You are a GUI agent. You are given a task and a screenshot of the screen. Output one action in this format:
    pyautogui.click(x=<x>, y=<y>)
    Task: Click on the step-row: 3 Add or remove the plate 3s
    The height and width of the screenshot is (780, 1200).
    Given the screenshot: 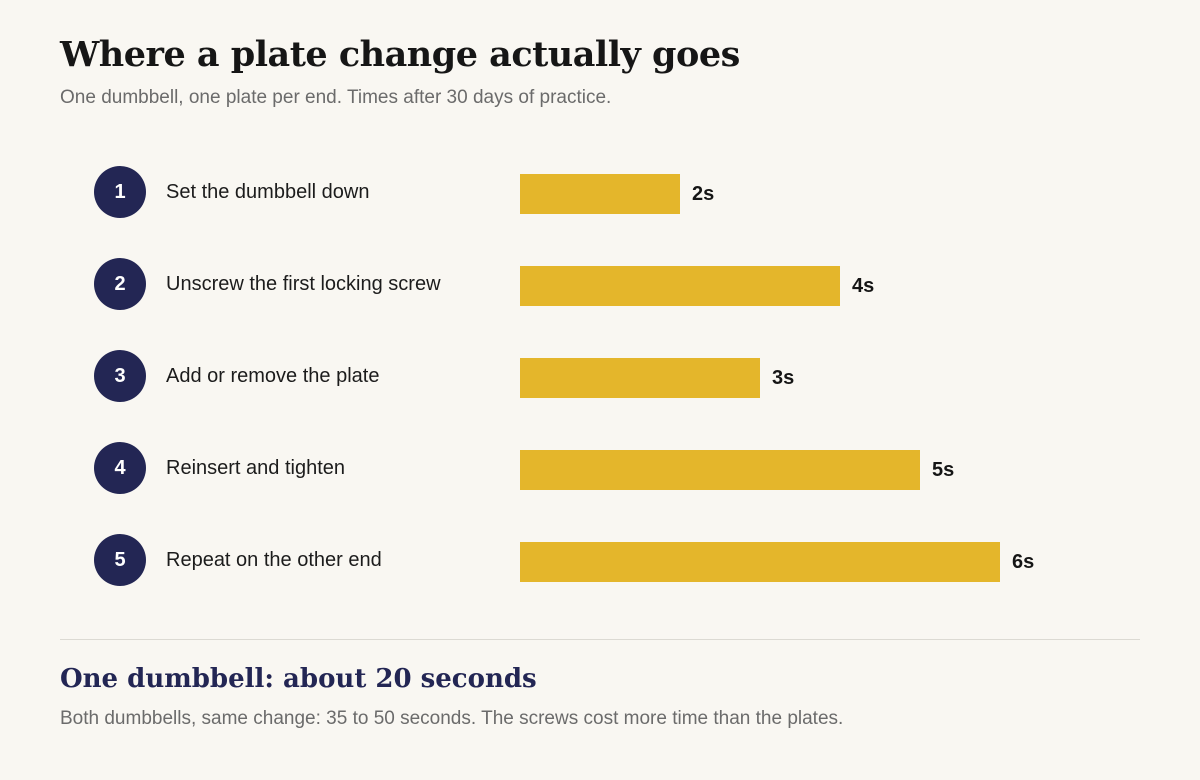 What is the action you would take?
    pyautogui.click(x=600, y=376)
    